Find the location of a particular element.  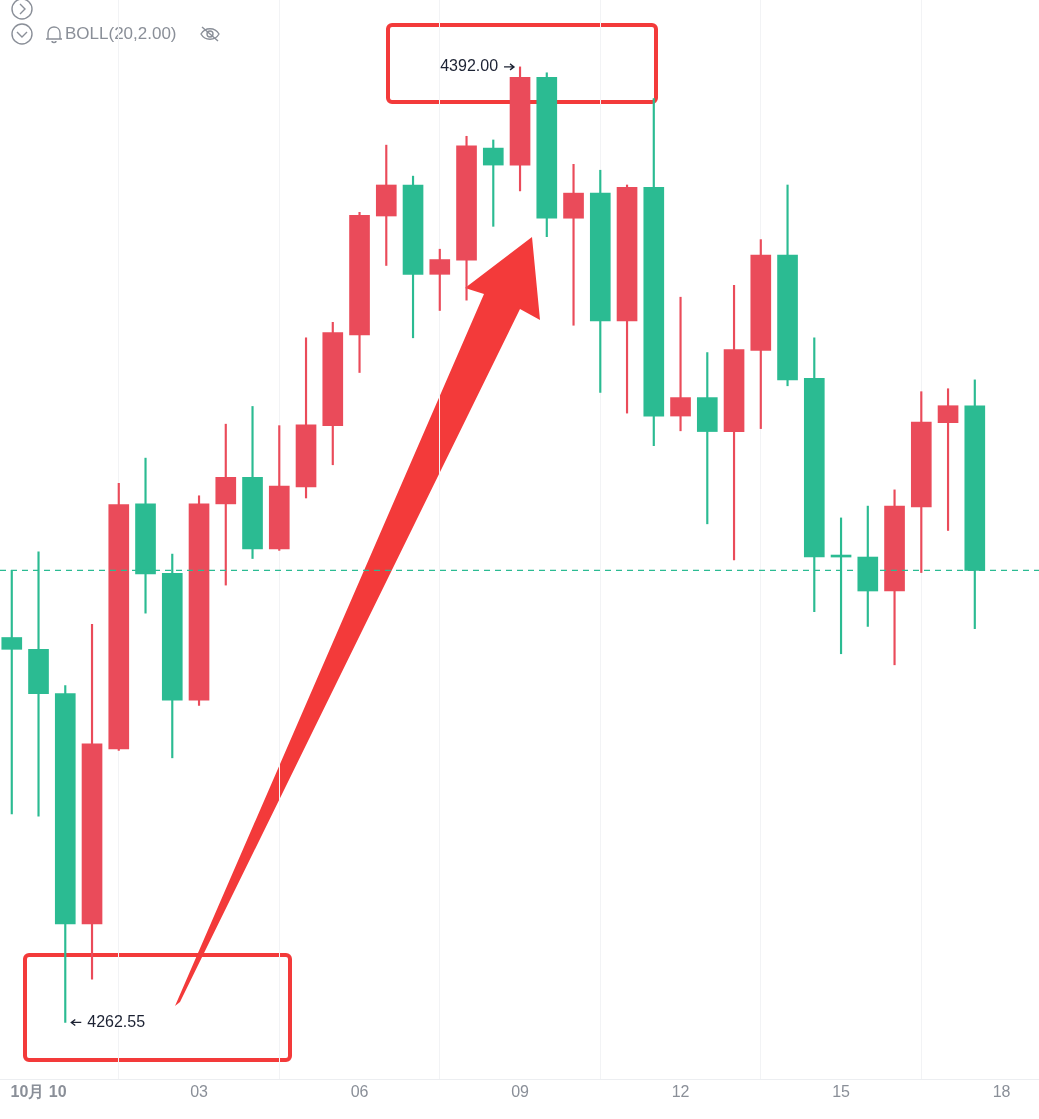

x-tick-label: 09 is located at coordinates (520, 1091).